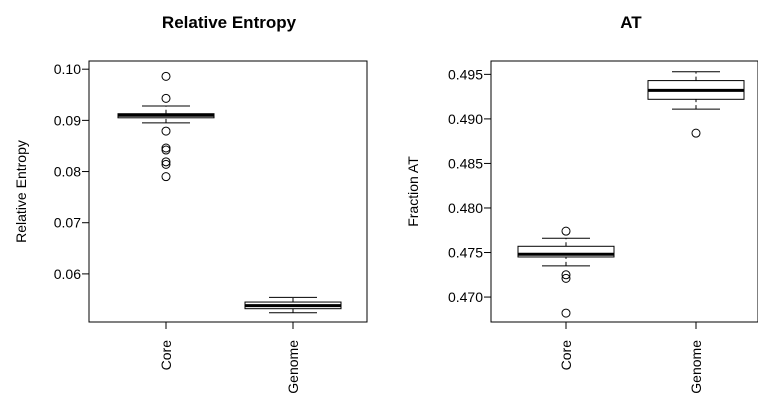  I want to click on y-tick-label: 0.09, so click(67, 120).